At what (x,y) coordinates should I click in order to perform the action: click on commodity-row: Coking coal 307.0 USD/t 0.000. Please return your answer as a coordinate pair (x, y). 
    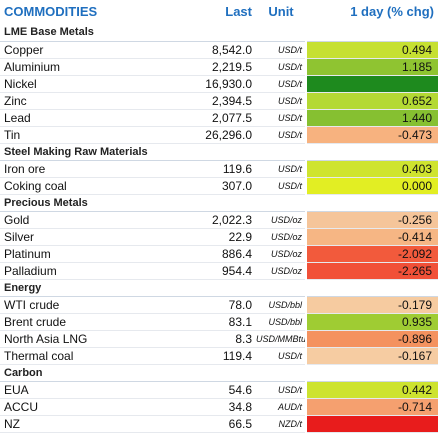
    Looking at the image, I should click on (219, 186).